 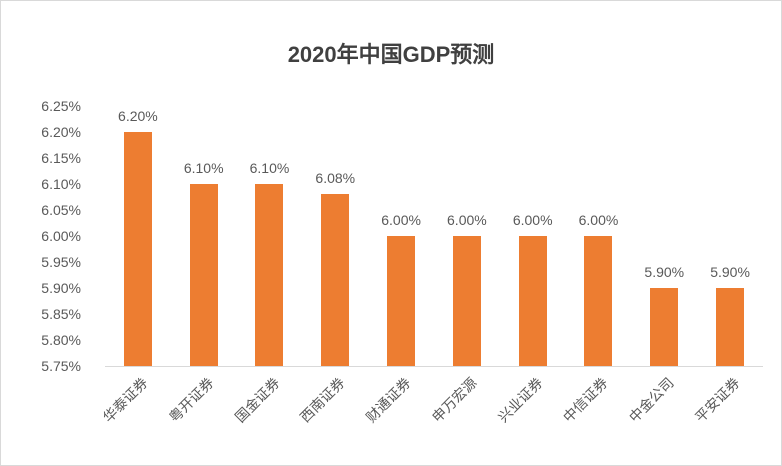 I want to click on y-axis-tick-label: 6.15%, so click(x=61, y=158).